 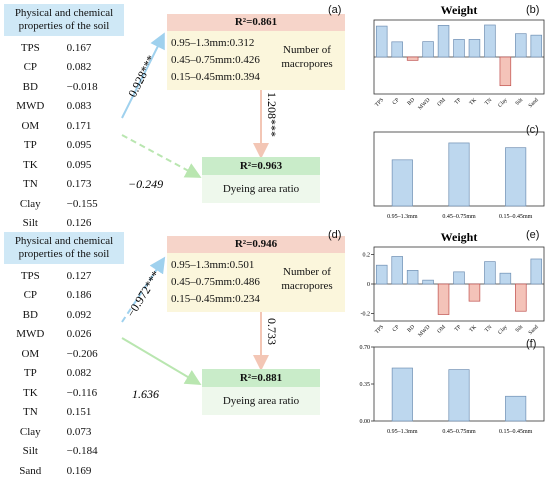 I want to click on x-tick-label: OM, so click(x=441, y=102).